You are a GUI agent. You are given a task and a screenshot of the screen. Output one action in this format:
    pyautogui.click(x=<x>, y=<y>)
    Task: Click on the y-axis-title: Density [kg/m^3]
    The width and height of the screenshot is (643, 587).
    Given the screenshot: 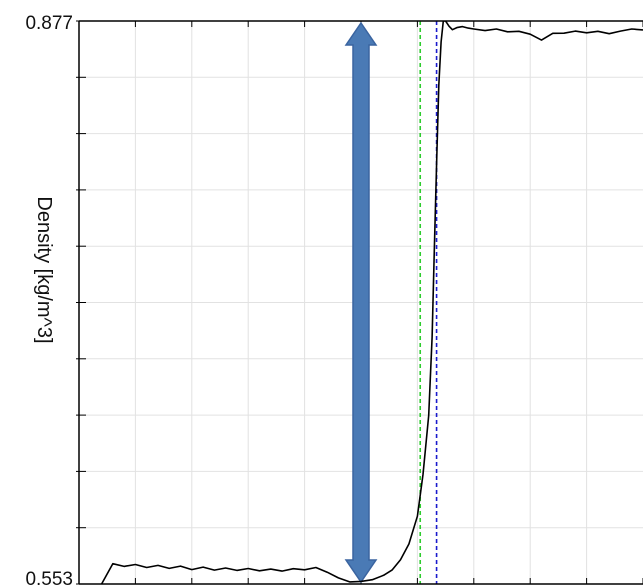 What is the action you would take?
    pyautogui.click(x=44, y=269)
    